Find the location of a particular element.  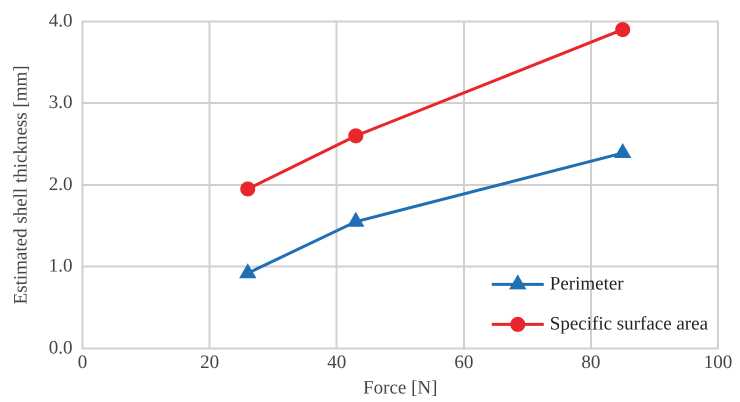

legend-label: Perimeter is located at coordinates (587, 283).